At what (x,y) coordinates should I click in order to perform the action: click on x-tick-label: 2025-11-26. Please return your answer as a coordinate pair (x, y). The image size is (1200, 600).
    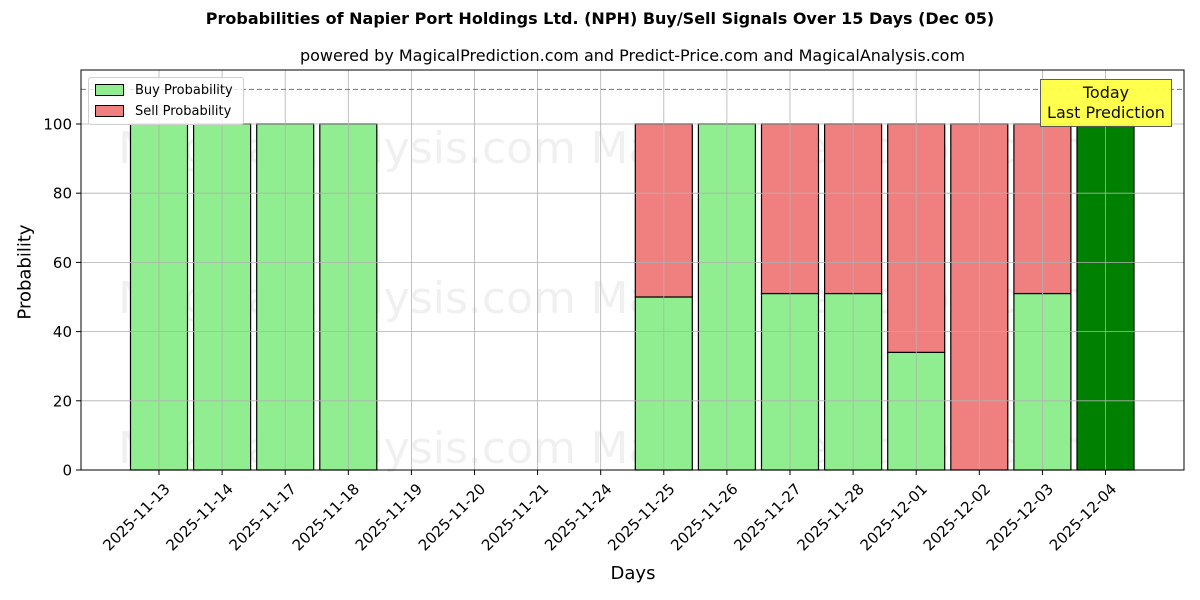
    Looking at the image, I should click on (704, 517).